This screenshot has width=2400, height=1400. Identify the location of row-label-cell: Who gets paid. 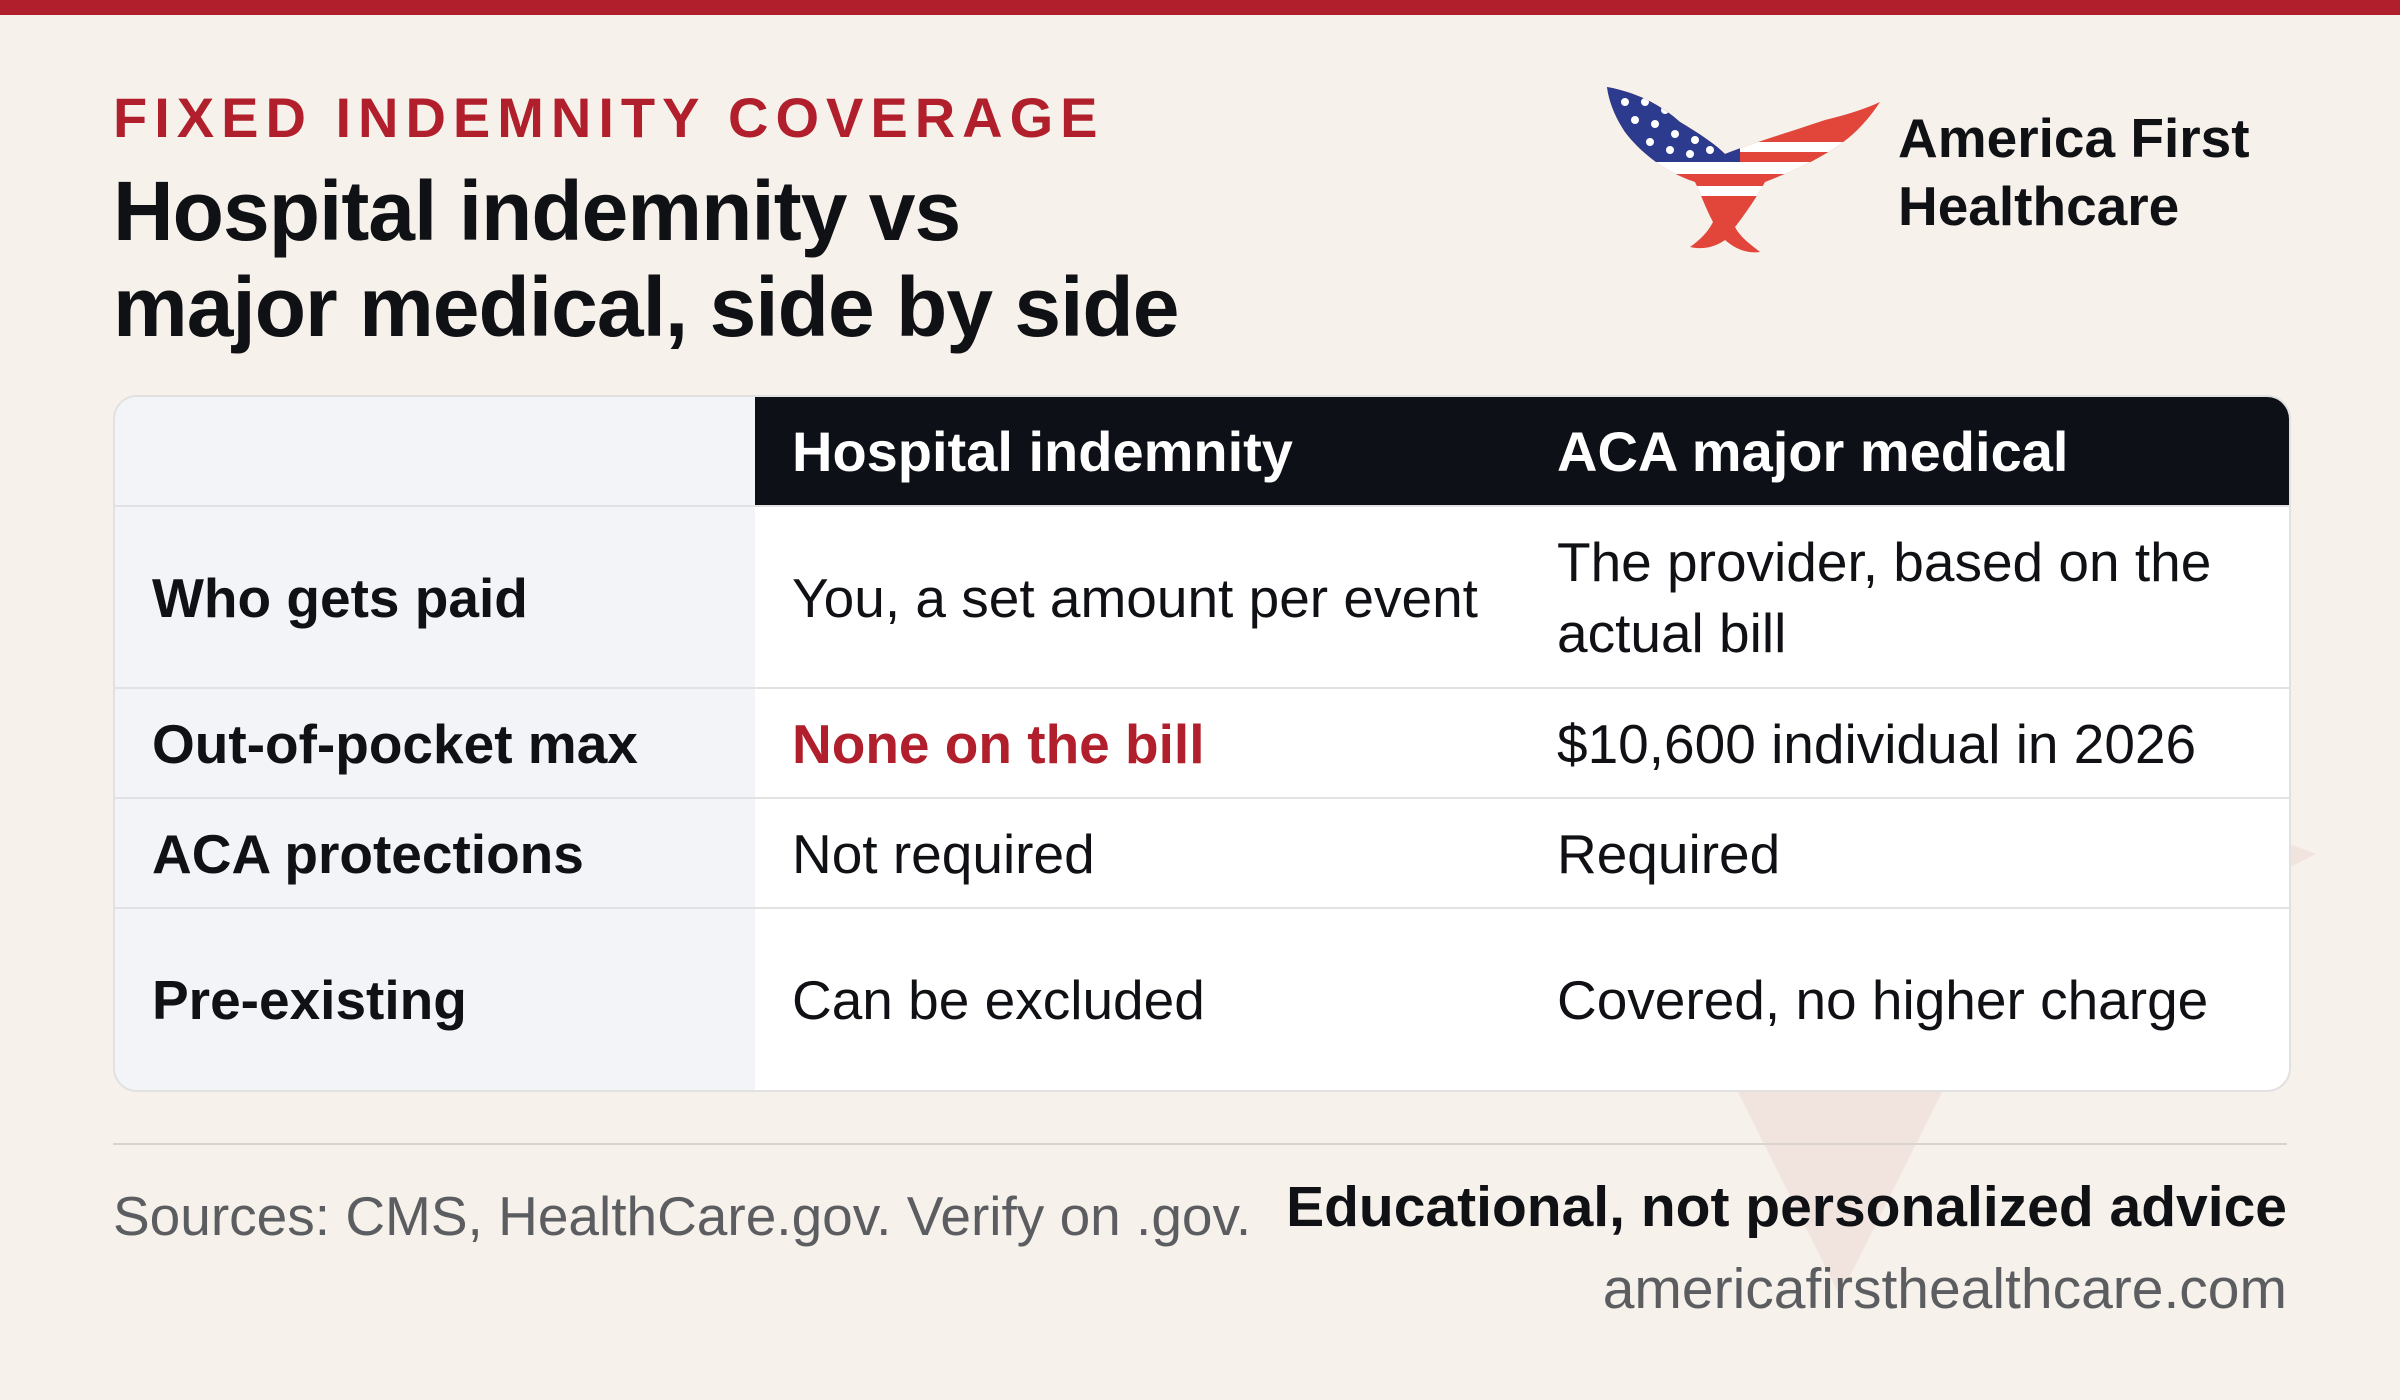
(435, 598).